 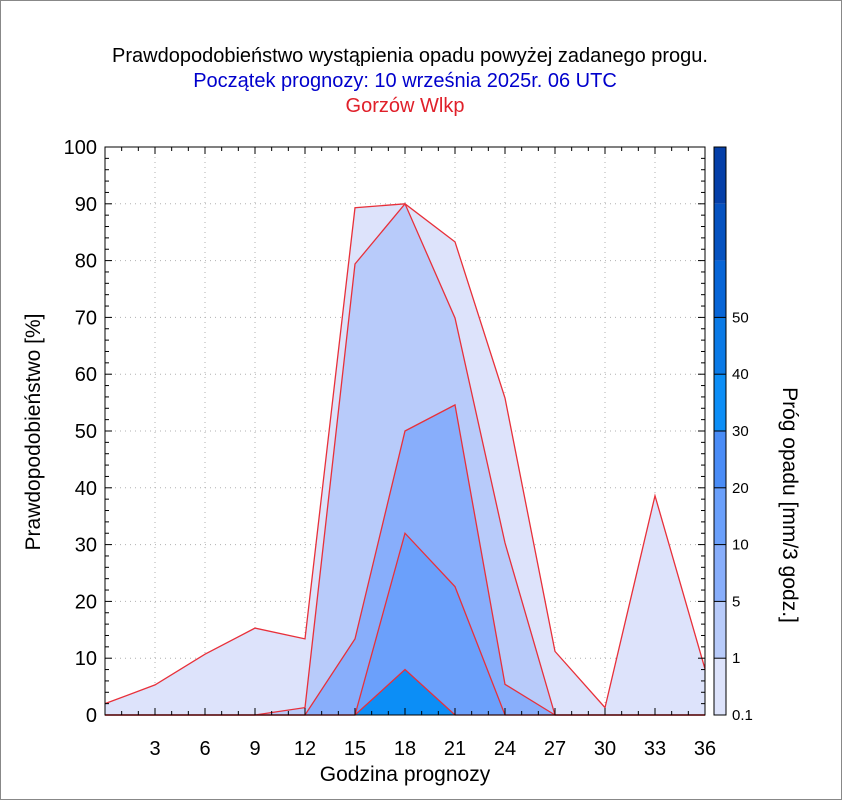 What do you see at coordinates (740, 431) in the screenshot?
I see `colorbar-tick-label: 30` at bounding box center [740, 431].